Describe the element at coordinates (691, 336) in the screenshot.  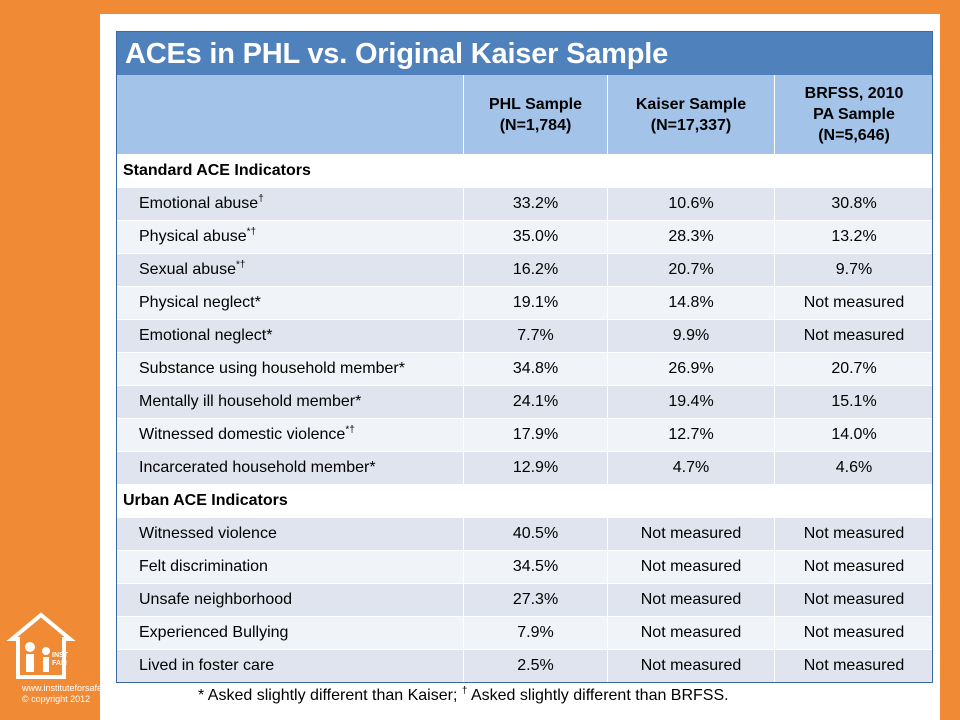
I see `cell-kaiser: 9.9%` at that location.